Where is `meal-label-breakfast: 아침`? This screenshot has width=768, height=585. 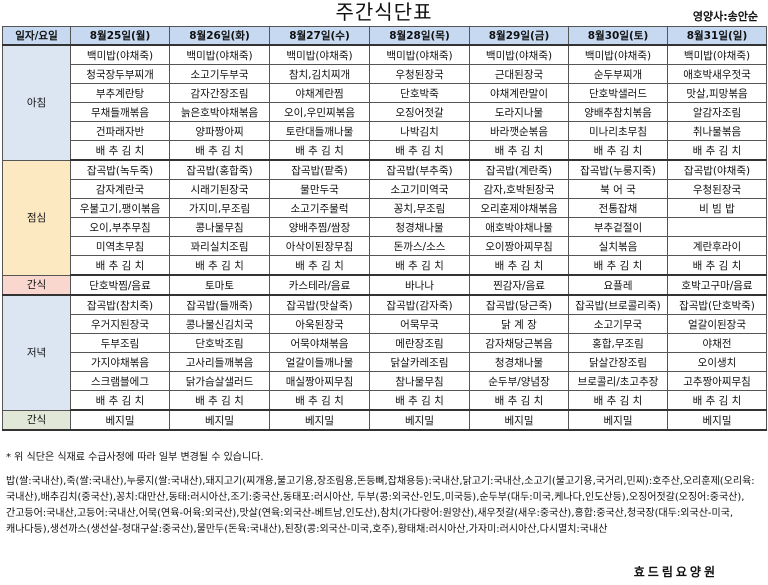 meal-label-breakfast: 아침 is located at coordinates (36, 102).